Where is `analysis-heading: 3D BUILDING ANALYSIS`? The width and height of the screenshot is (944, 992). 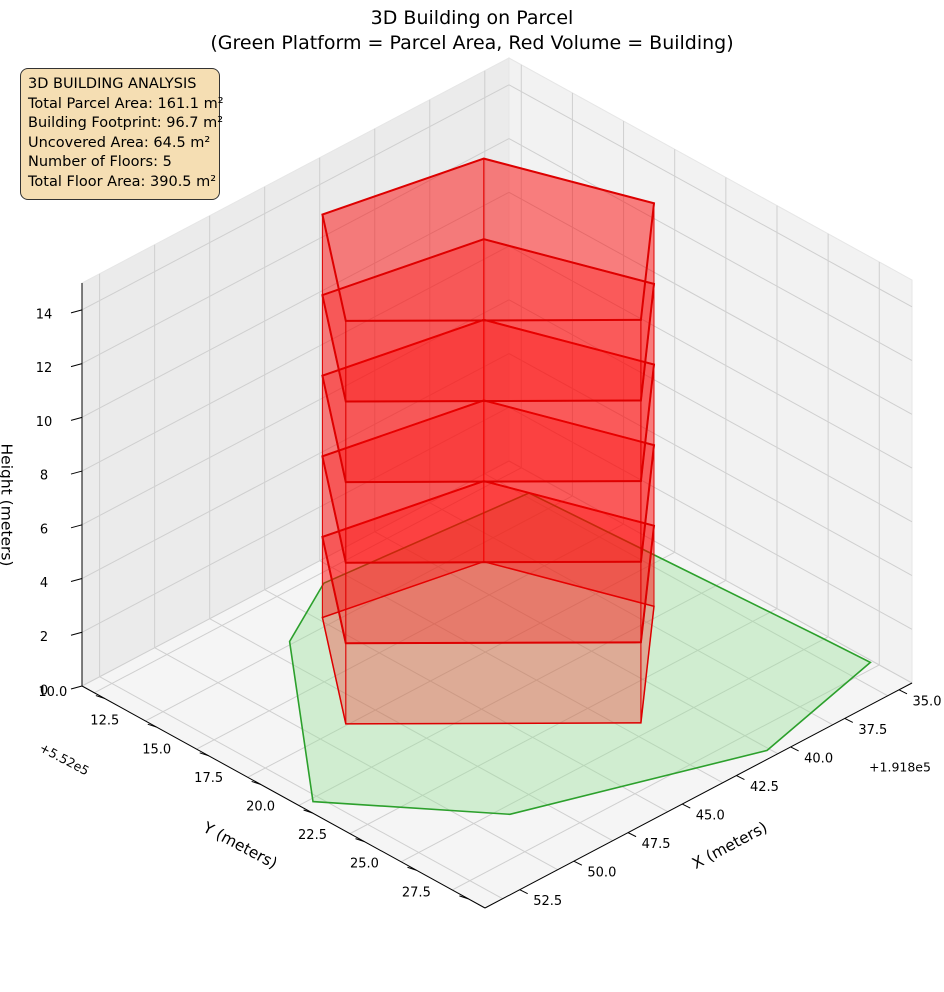 analysis-heading: 3D BUILDING ANALYSIS is located at coordinates (112, 84).